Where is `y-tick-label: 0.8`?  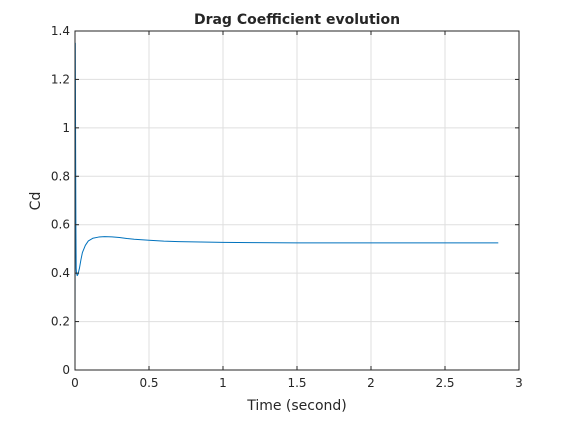 y-tick-label: 0.8 is located at coordinates (60, 176).